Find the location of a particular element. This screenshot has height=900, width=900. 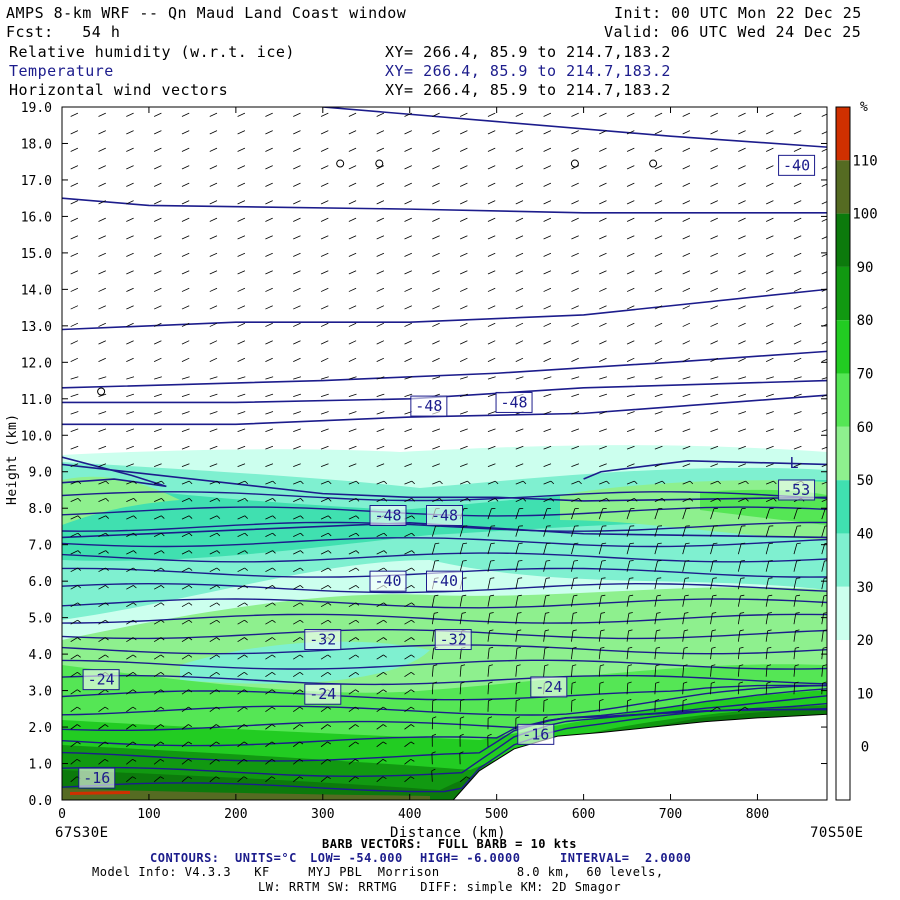

y-axis-label: Height (km) is located at coordinates (12, 459).